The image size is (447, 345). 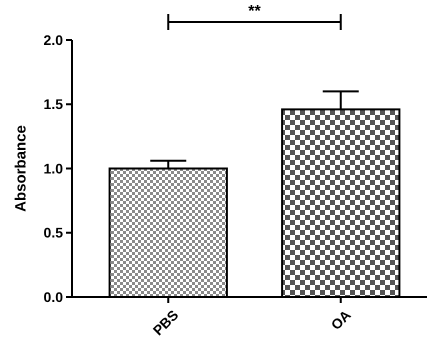 I want to click on y-tick-label: 1.5, so click(x=54, y=104).